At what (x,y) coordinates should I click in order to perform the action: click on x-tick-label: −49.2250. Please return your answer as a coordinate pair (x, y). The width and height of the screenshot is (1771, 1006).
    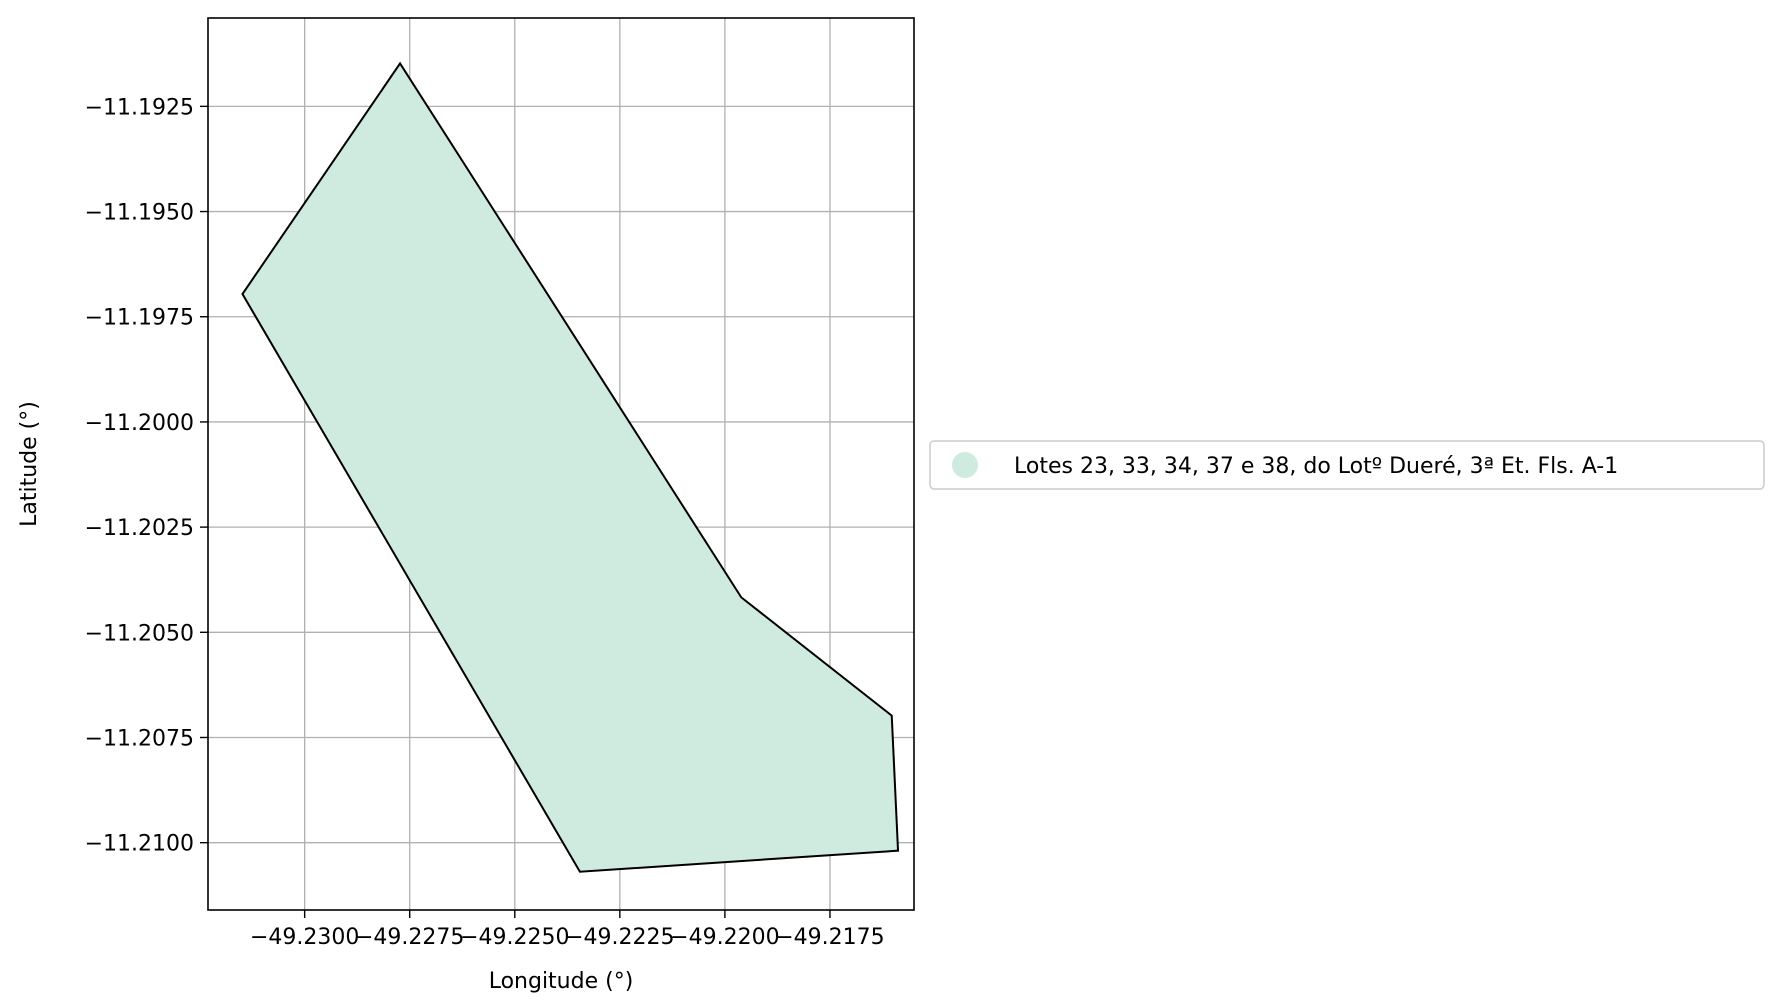
    Looking at the image, I should click on (514, 937).